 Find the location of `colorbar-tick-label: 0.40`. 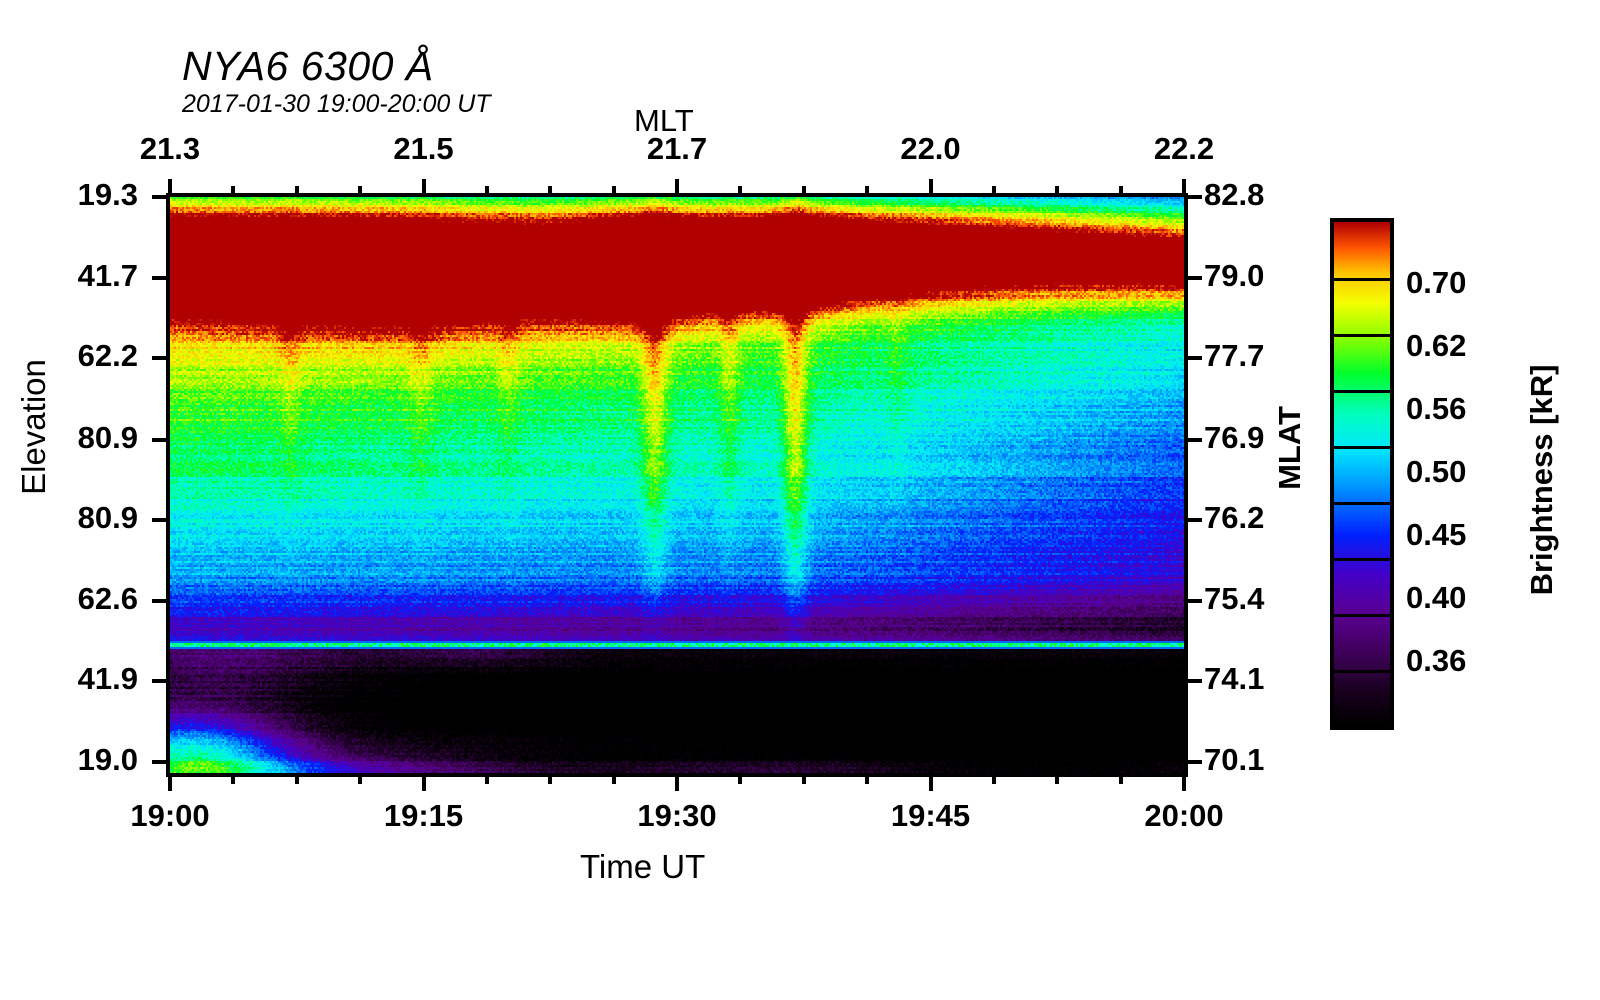

colorbar-tick-label: 0.40 is located at coordinates (1436, 597).